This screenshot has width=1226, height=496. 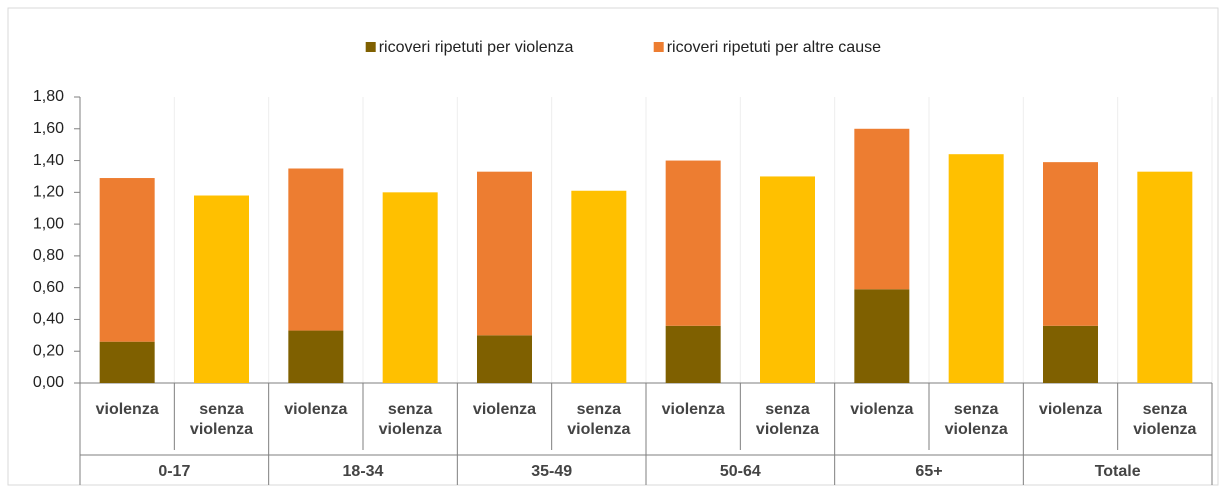 I want to click on y-tick-label: 0,20, so click(x=48, y=350).